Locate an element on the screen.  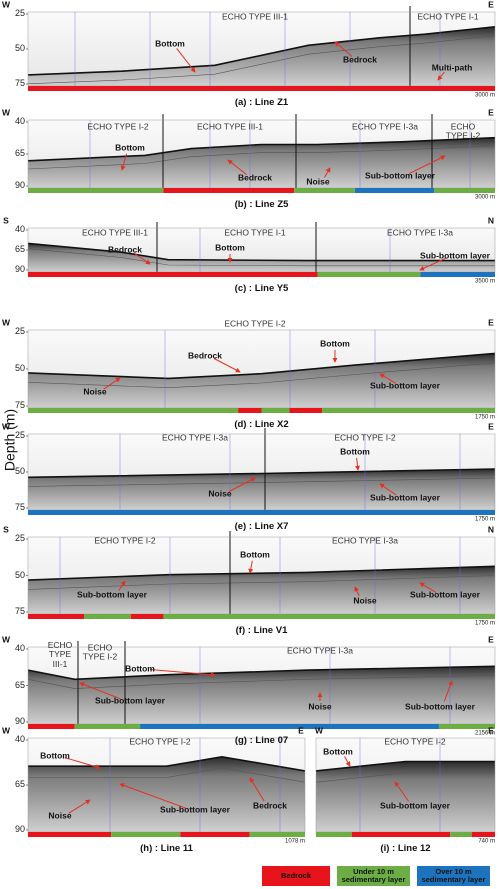
scale-label: 3500 m is located at coordinates (484, 281).